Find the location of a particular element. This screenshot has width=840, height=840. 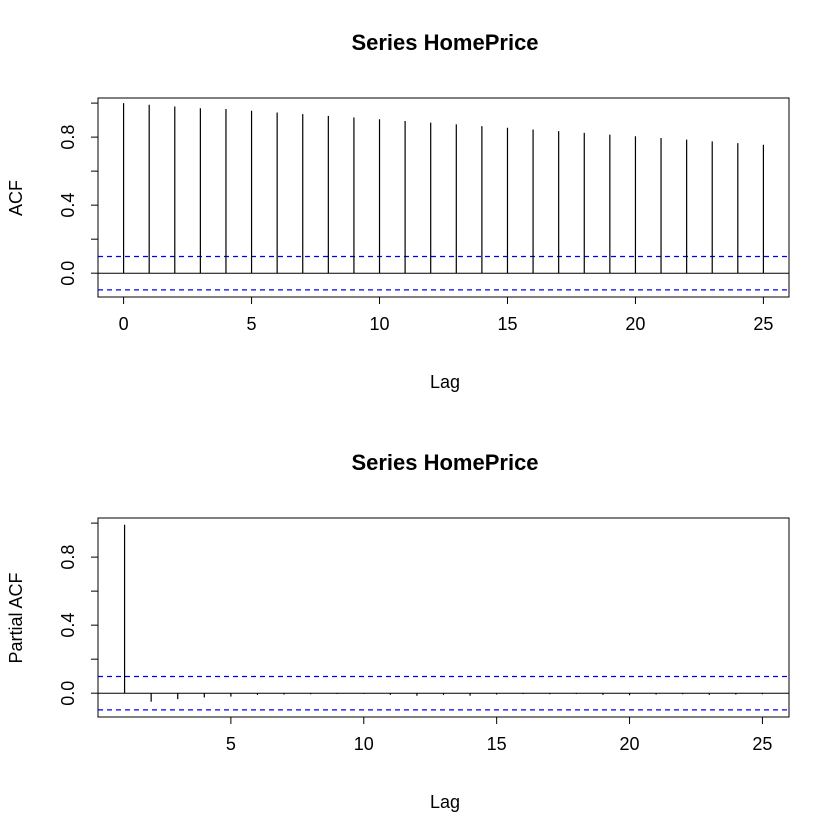

pacf-x-tick-label: 25 is located at coordinates (762, 744).